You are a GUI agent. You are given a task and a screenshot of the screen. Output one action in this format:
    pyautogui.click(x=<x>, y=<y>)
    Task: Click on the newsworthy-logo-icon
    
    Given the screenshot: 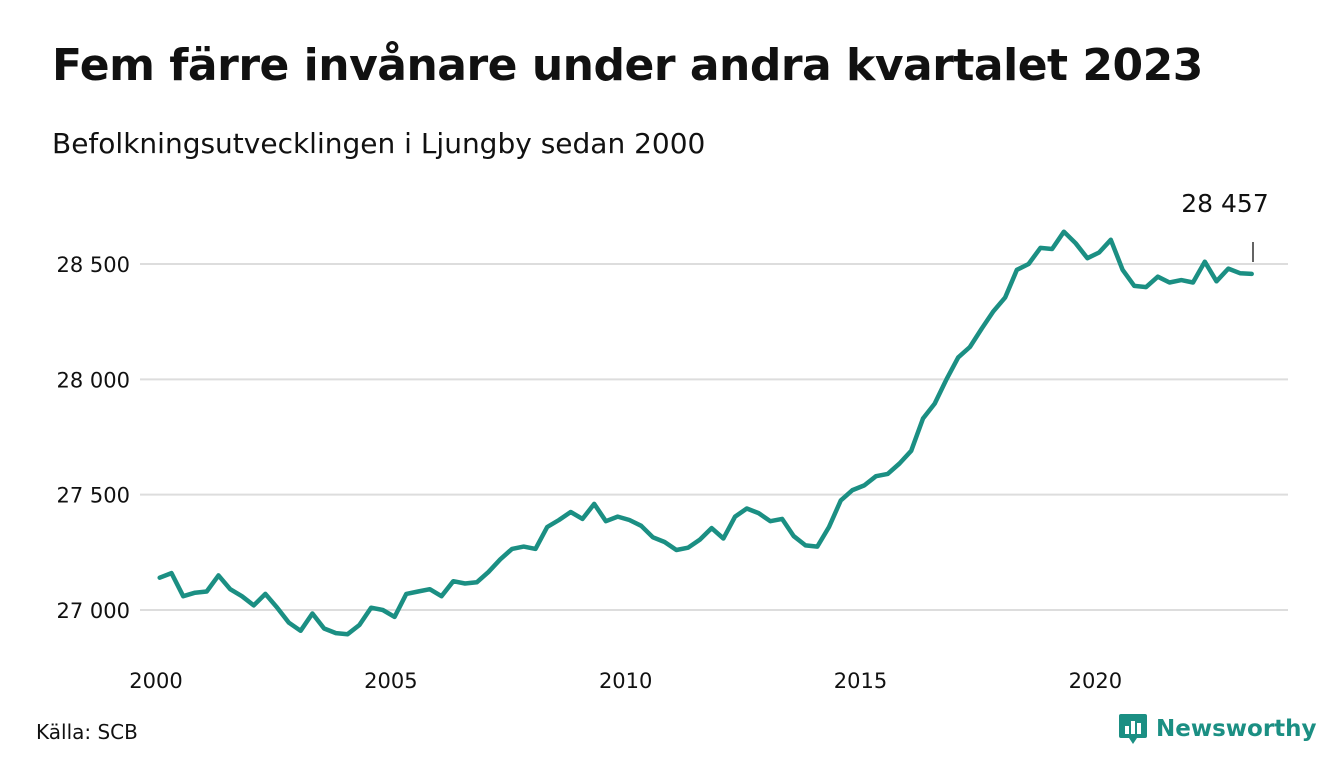 What is the action you would take?
    pyautogui.click(x=1133, y=729)
    